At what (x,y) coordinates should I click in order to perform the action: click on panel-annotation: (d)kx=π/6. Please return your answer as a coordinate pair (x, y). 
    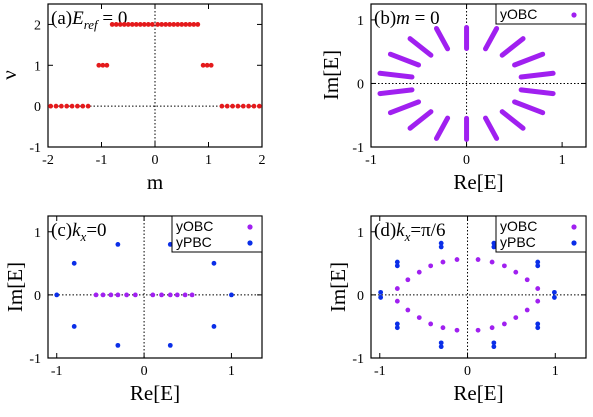
    Looking at the image, I should click on (409, 232).